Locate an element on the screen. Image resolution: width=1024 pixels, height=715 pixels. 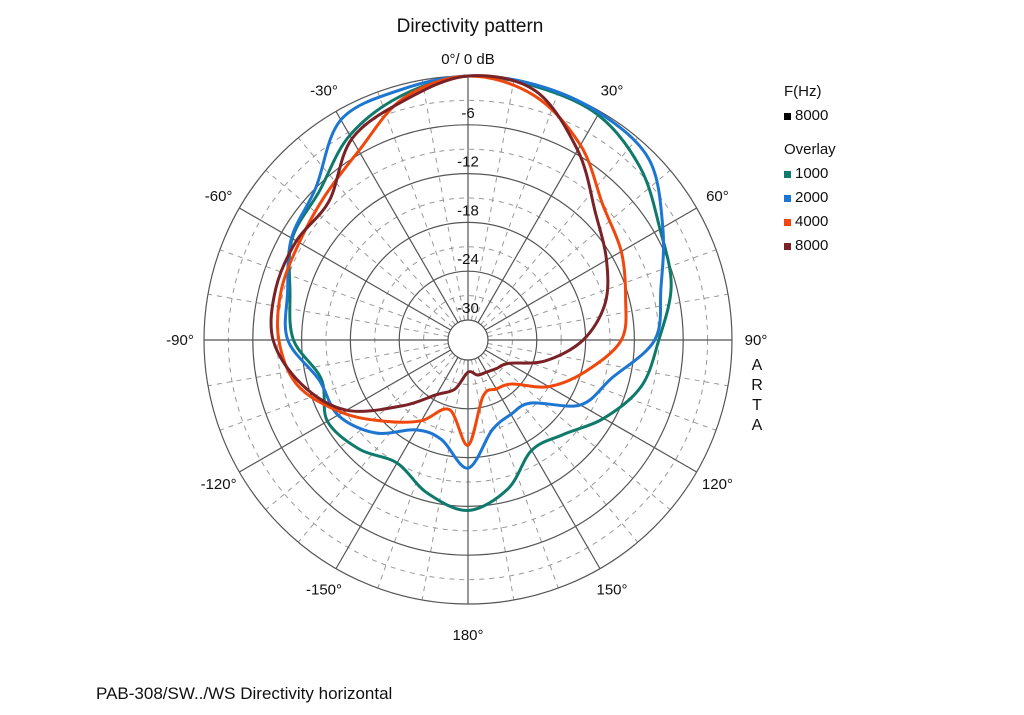
angle-tick-label: 30° is located at coordinates (612, 91).